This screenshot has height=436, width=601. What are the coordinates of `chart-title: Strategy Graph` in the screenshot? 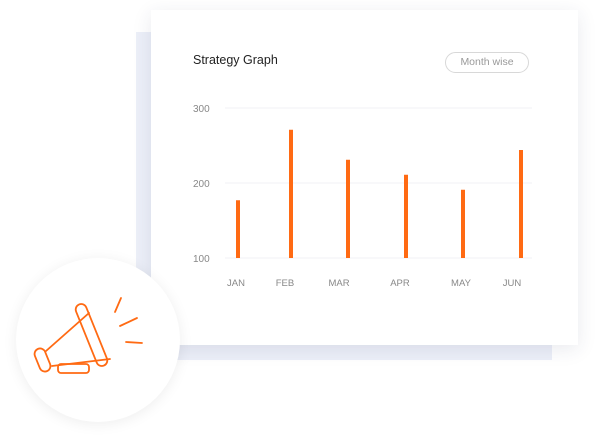 It's located at (235, 60).